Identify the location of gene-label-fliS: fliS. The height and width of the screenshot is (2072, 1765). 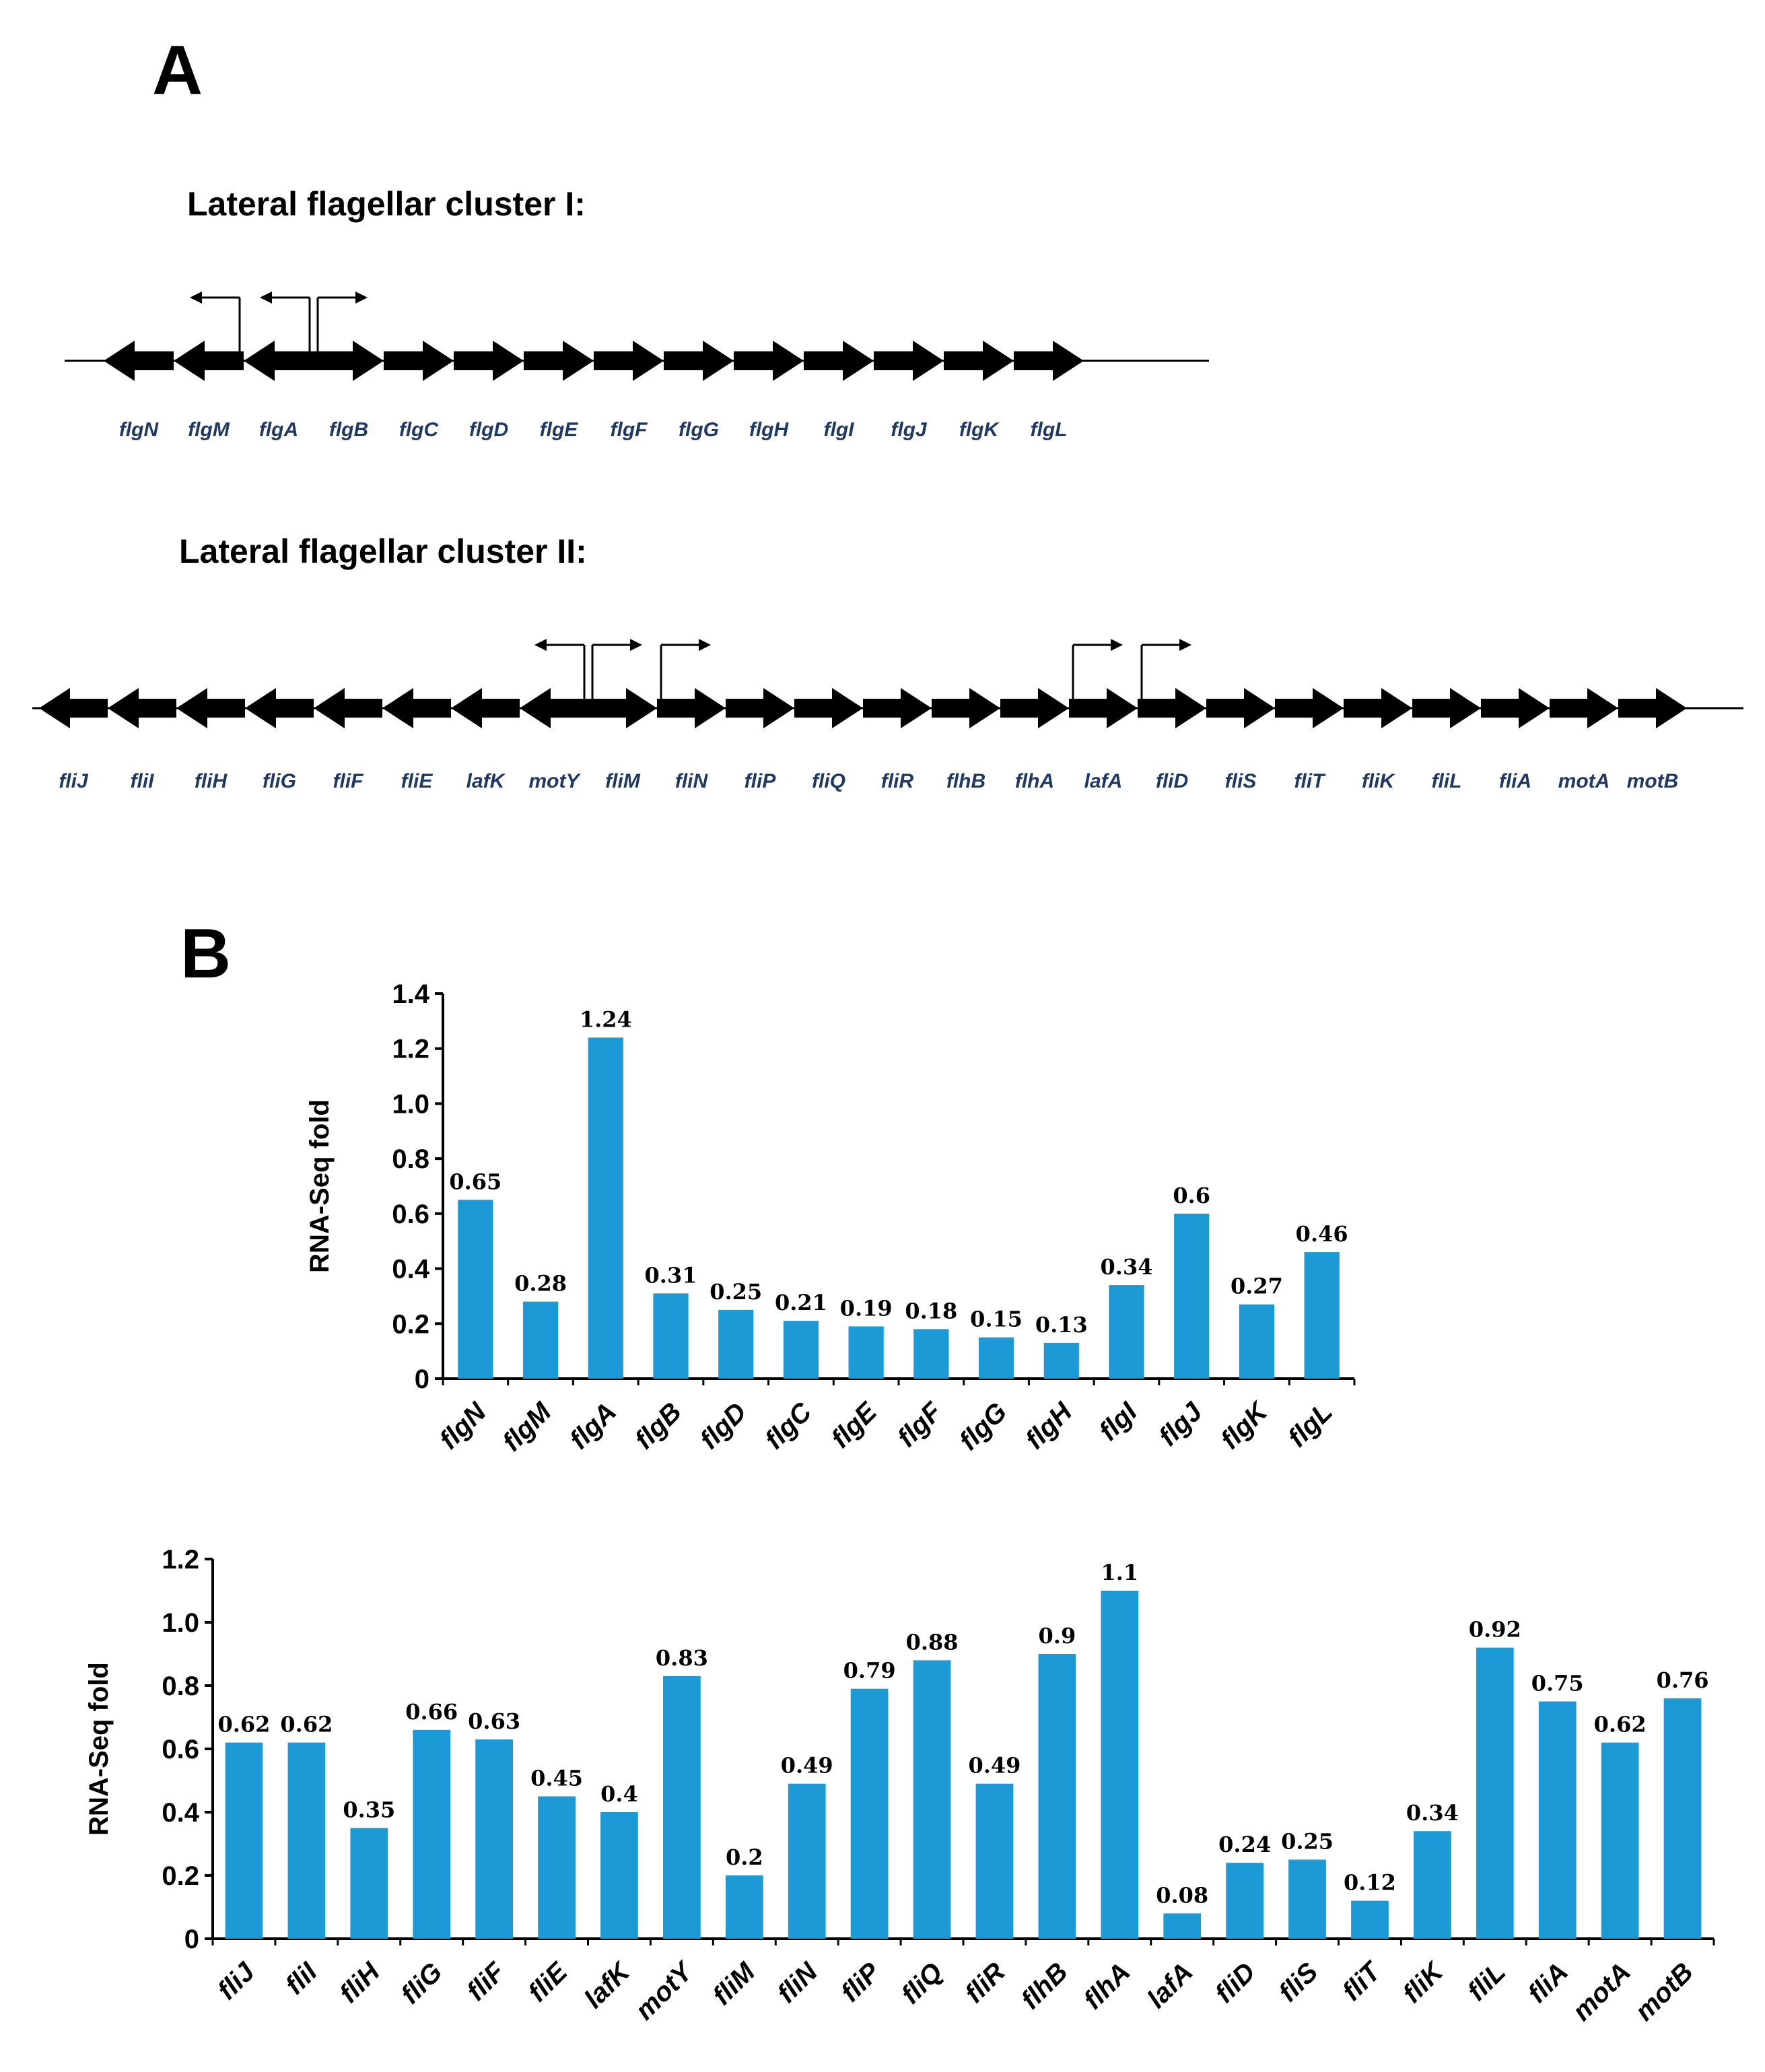
(1241, 781).